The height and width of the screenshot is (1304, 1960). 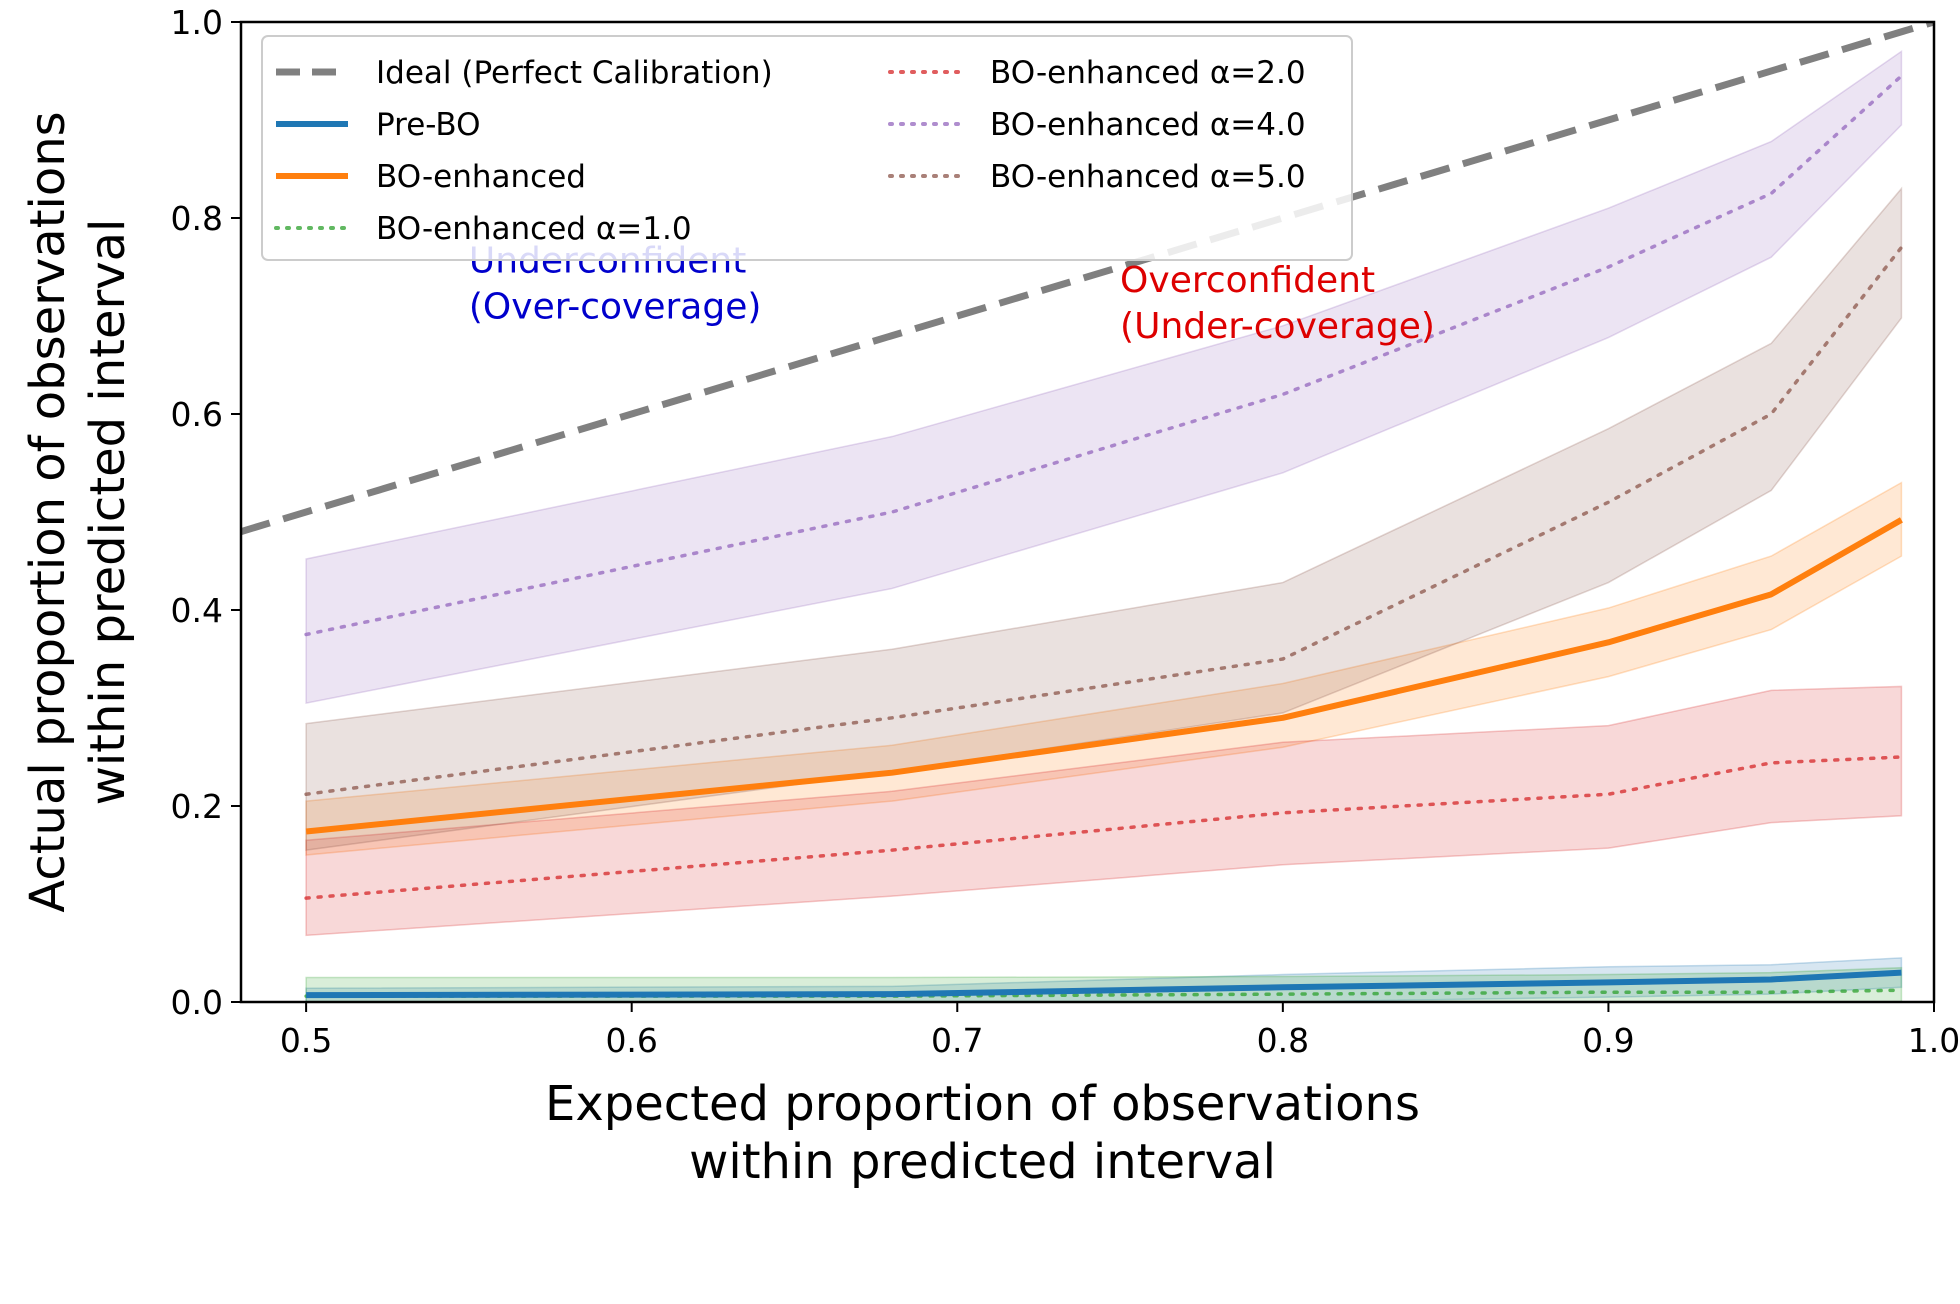 I want to click on x-tick-label: 0.8, so click(x=1283, y=1040).